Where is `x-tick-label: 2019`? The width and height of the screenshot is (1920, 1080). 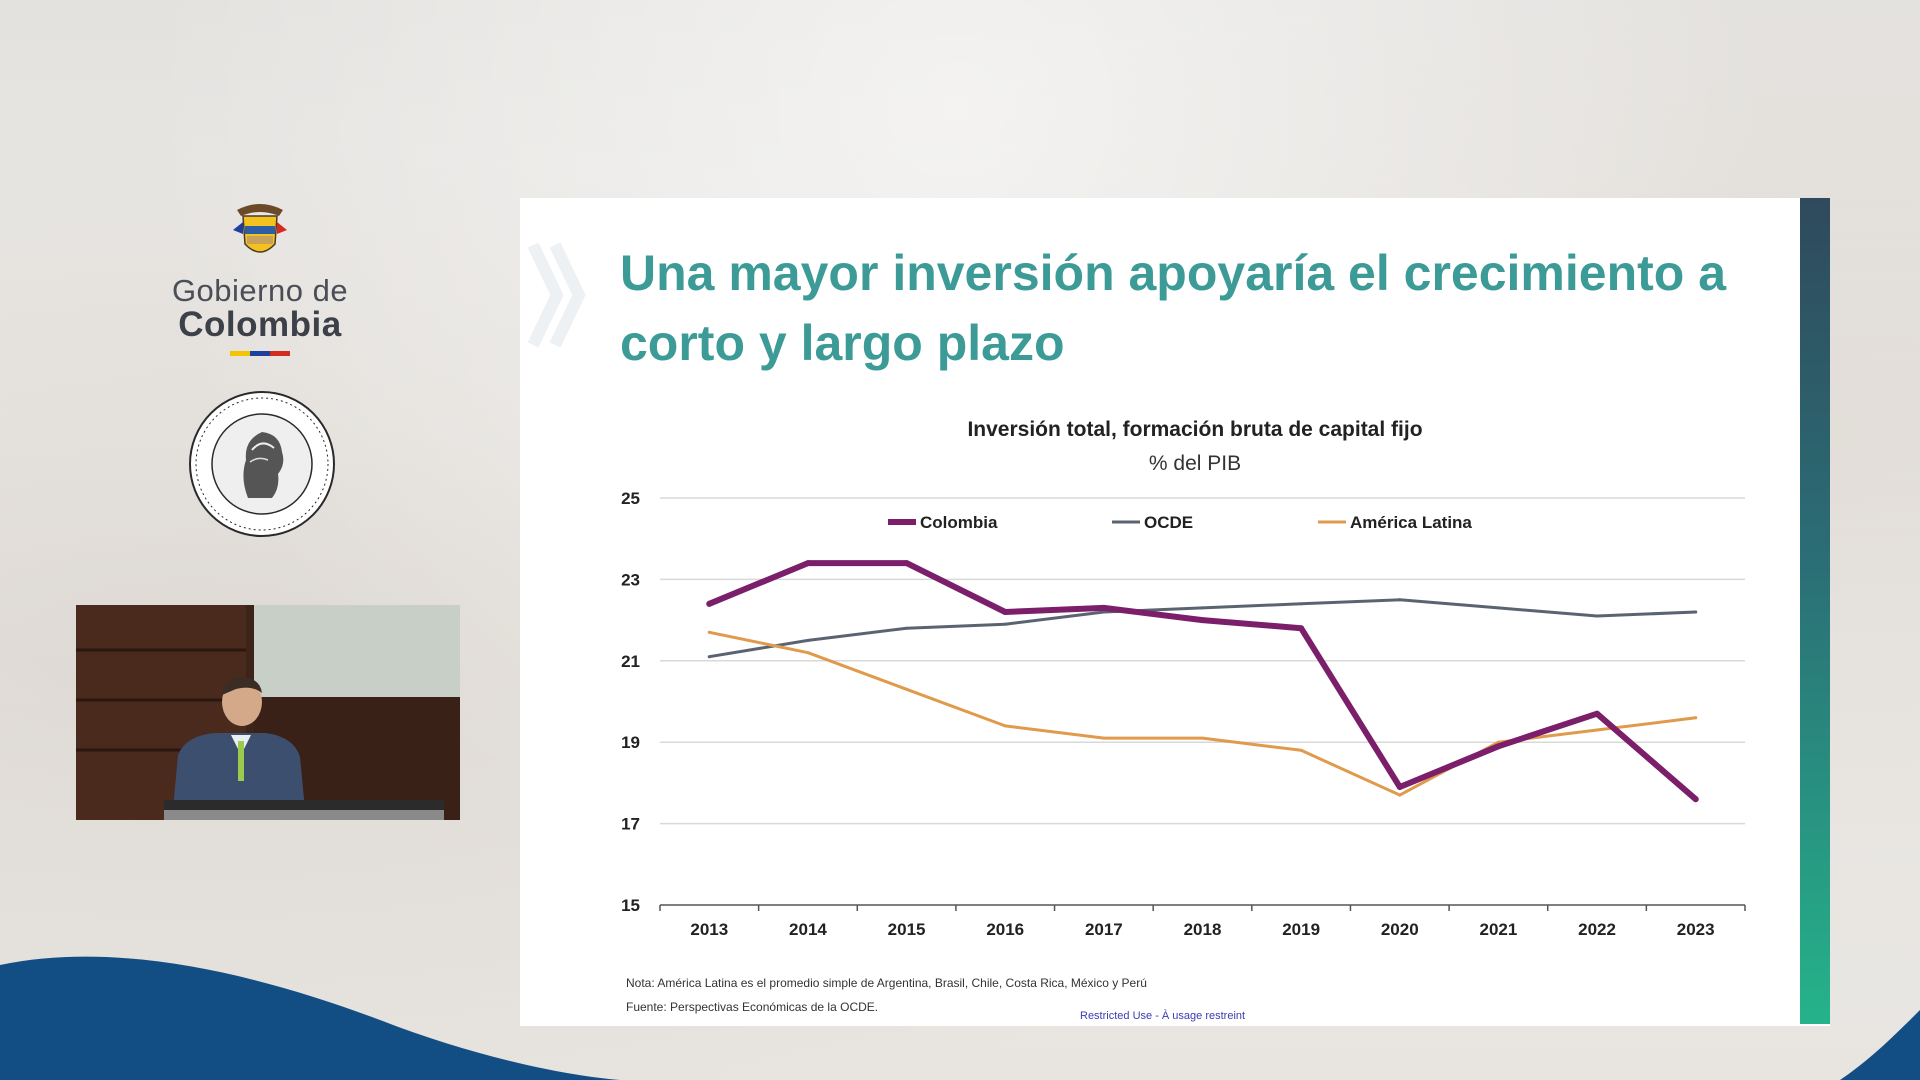 x-tick-label: 2019 is located at coordinates (1301, 929).